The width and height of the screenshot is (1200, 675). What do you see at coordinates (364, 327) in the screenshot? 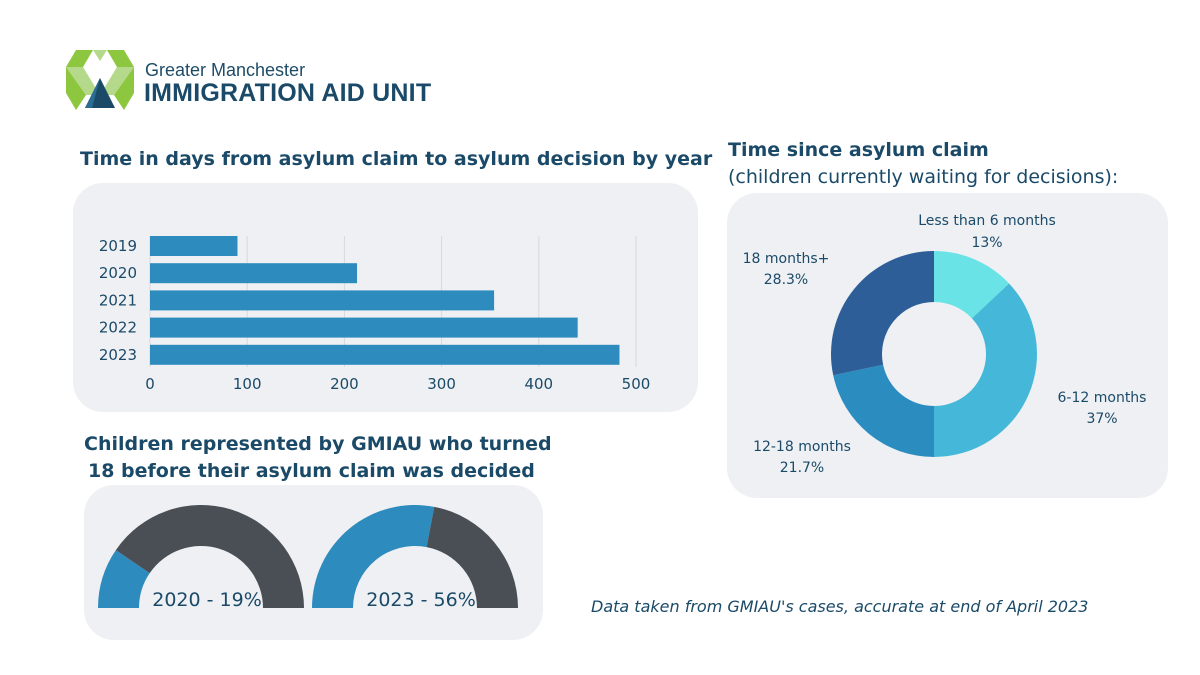
I see `bar-2022` at bounding box center [364, 327].